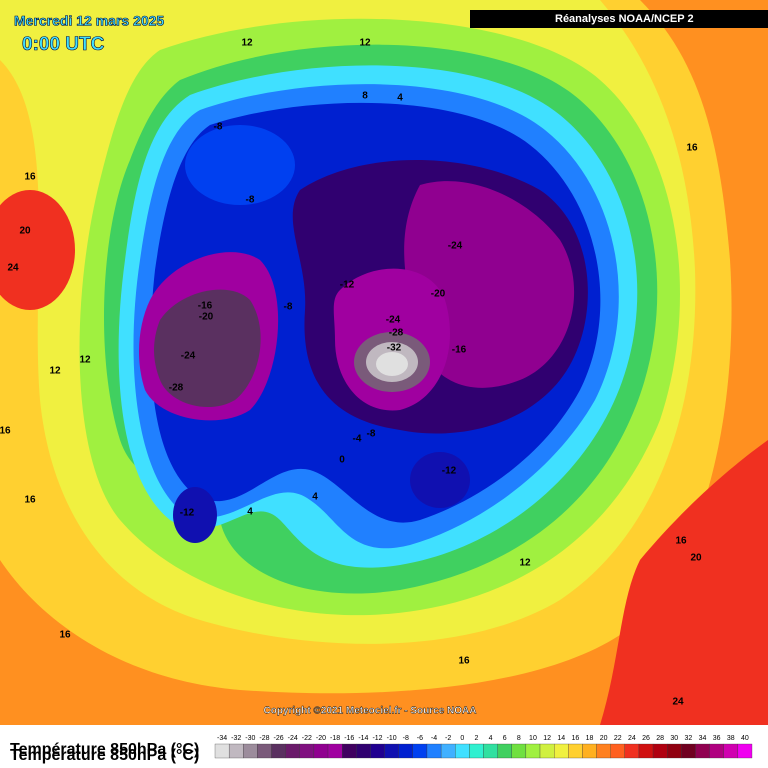 The height and width of the screenshot is (768, 768). I want to click on legend-tick: 2, so click(476, 738).